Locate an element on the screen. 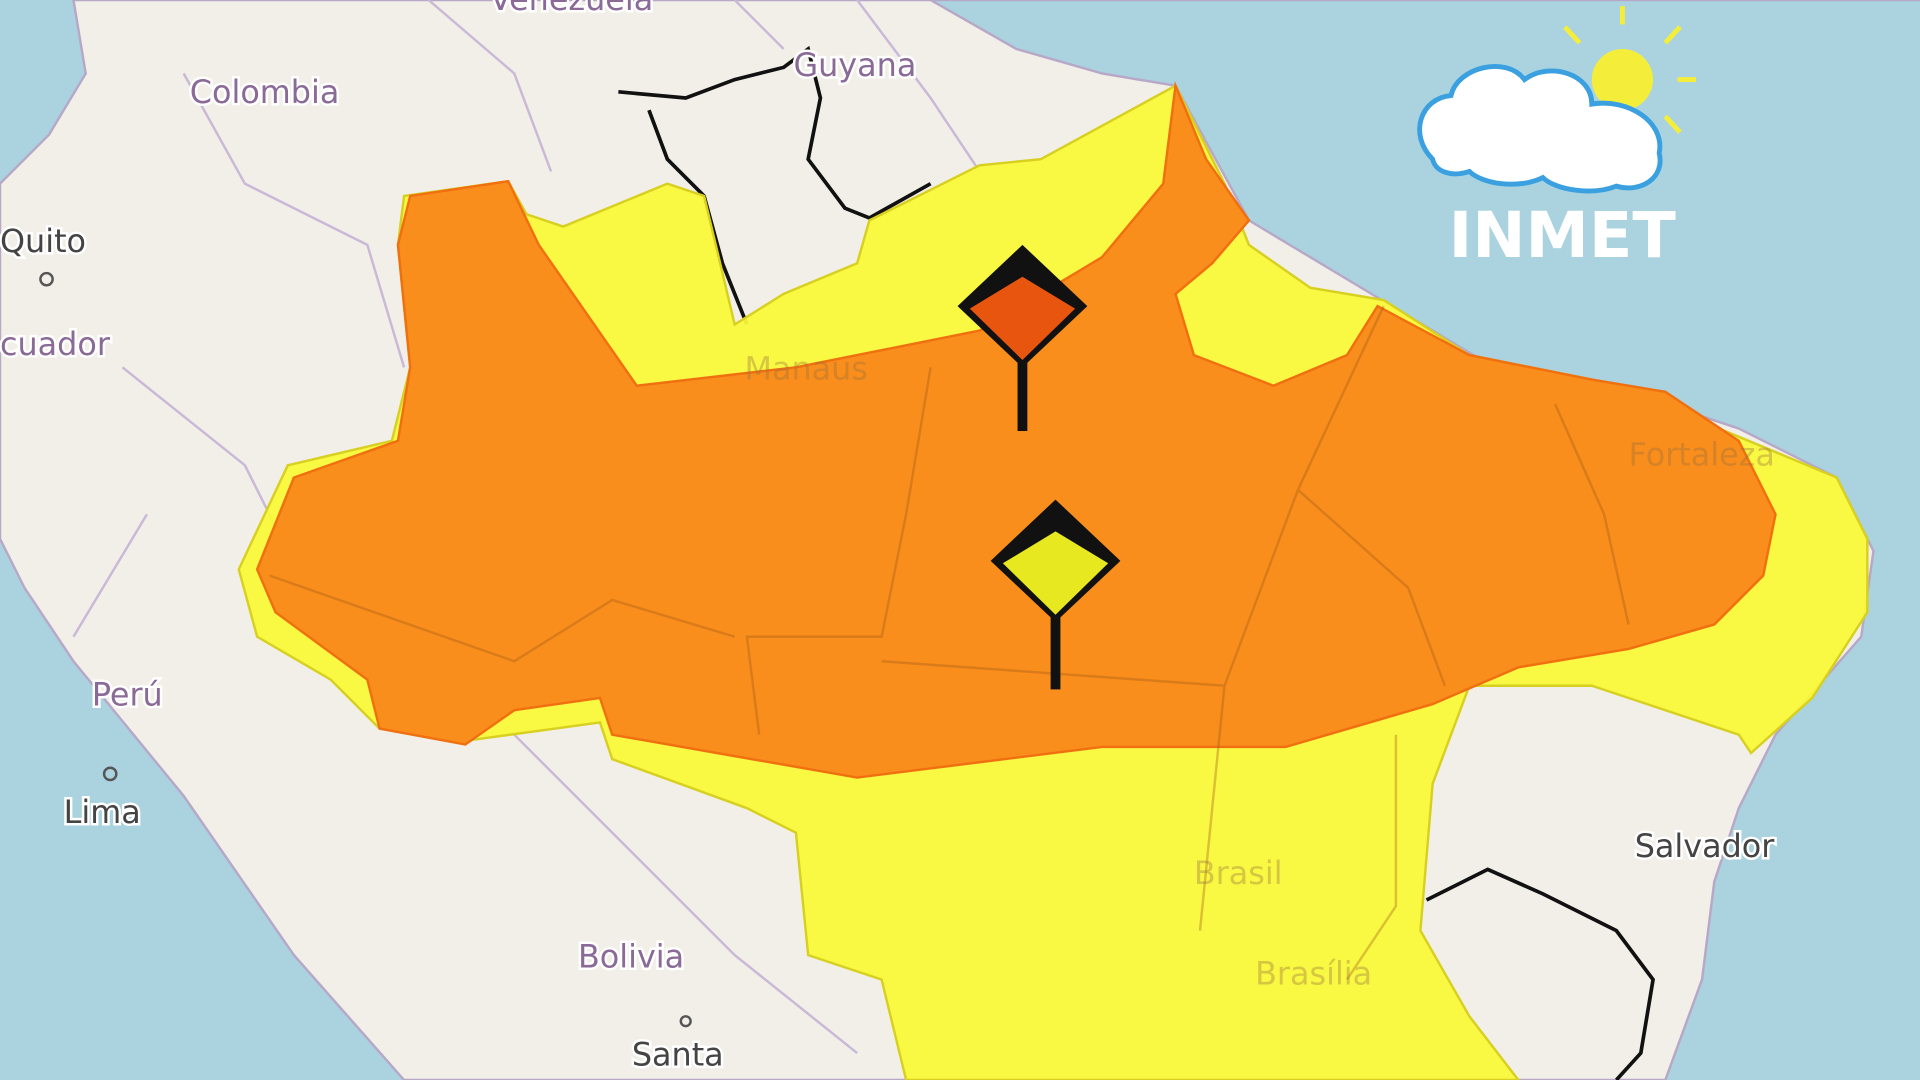 The height and width of the screenshot is (1080, 1920). cloud-sun-icon is located at coordinates (1556, 100).